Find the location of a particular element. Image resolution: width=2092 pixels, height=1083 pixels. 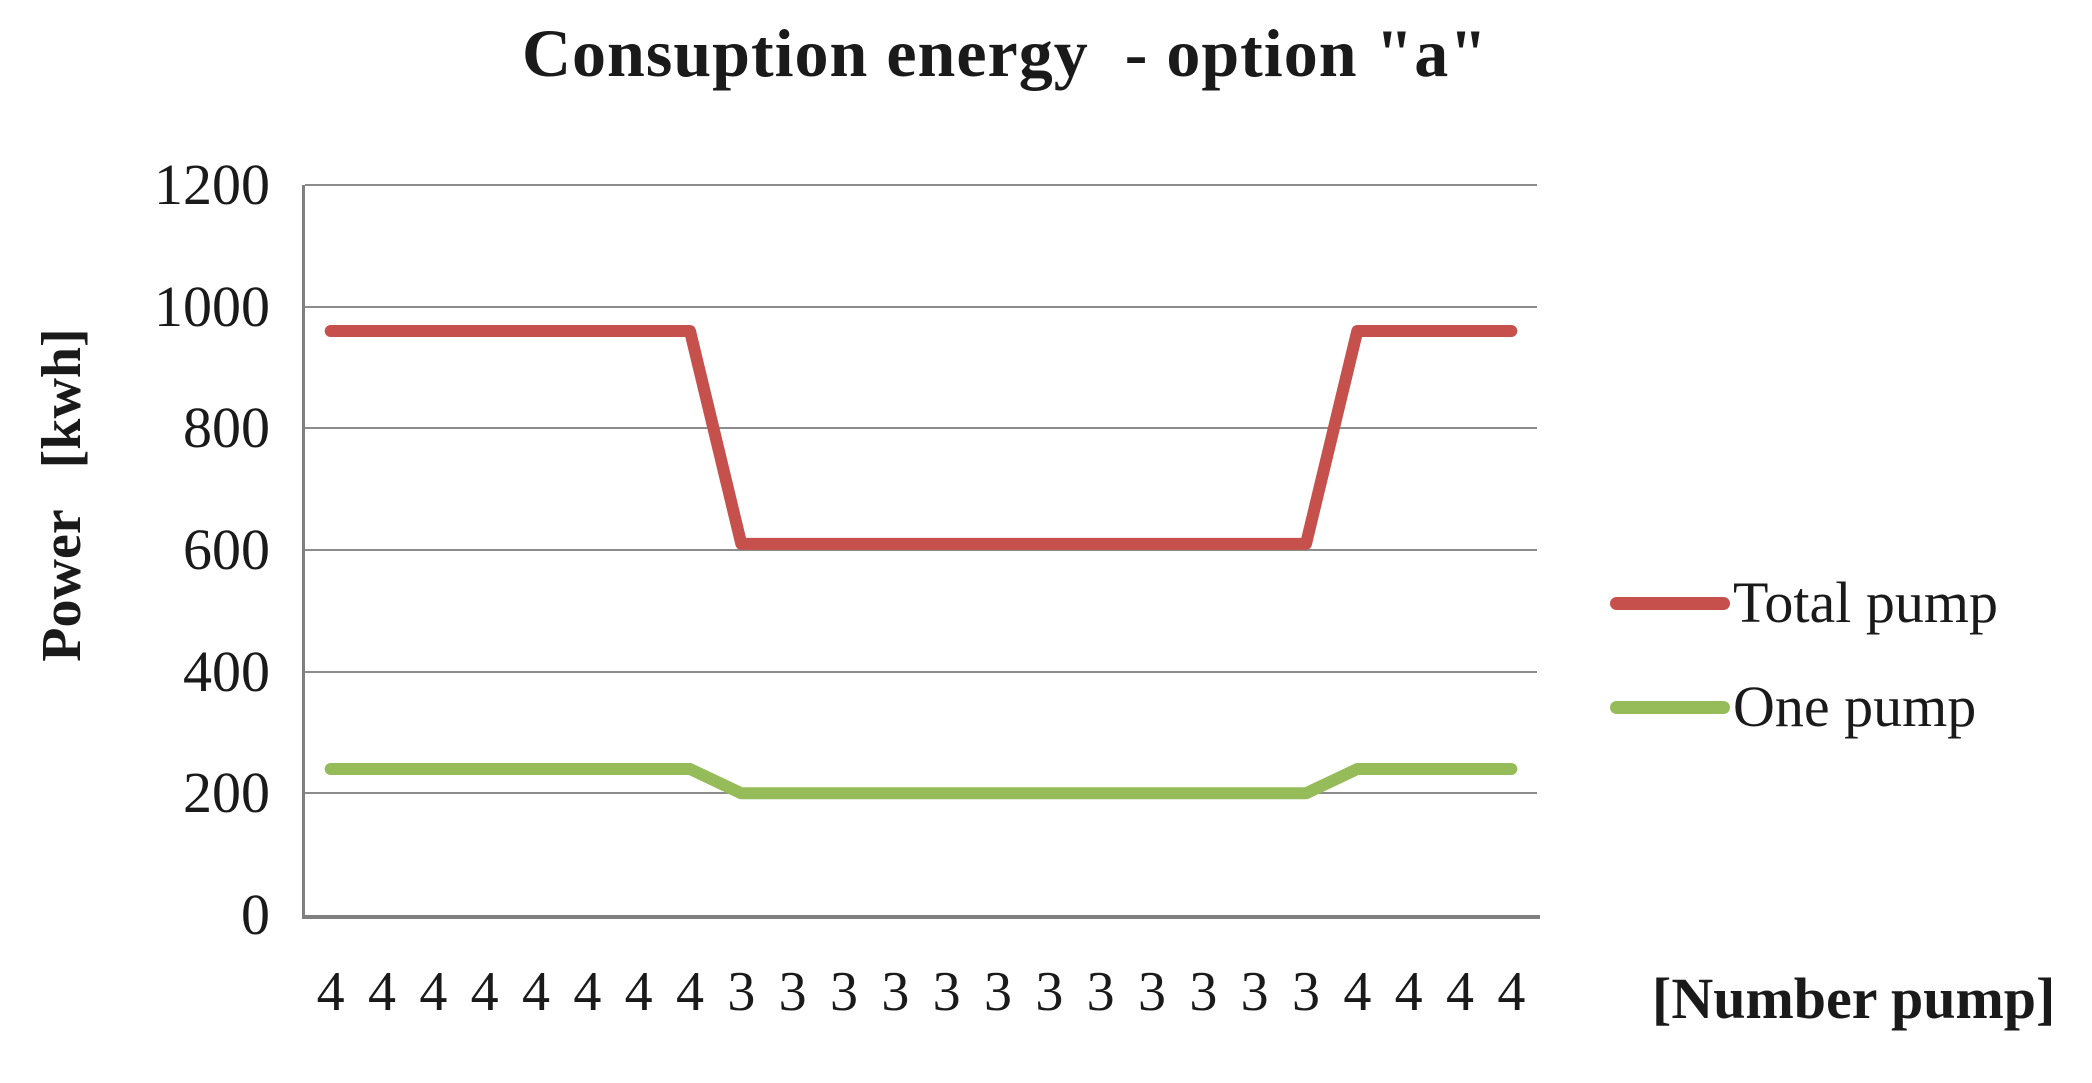

legend-item: Total pump is located at coordinates (1804, 603).